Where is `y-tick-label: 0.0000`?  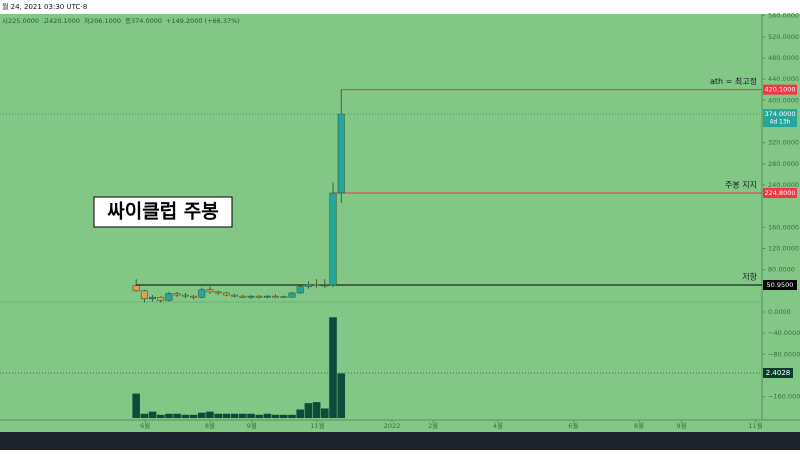
y-tick-label: 0.0000 is located at coordinates (779, 312).